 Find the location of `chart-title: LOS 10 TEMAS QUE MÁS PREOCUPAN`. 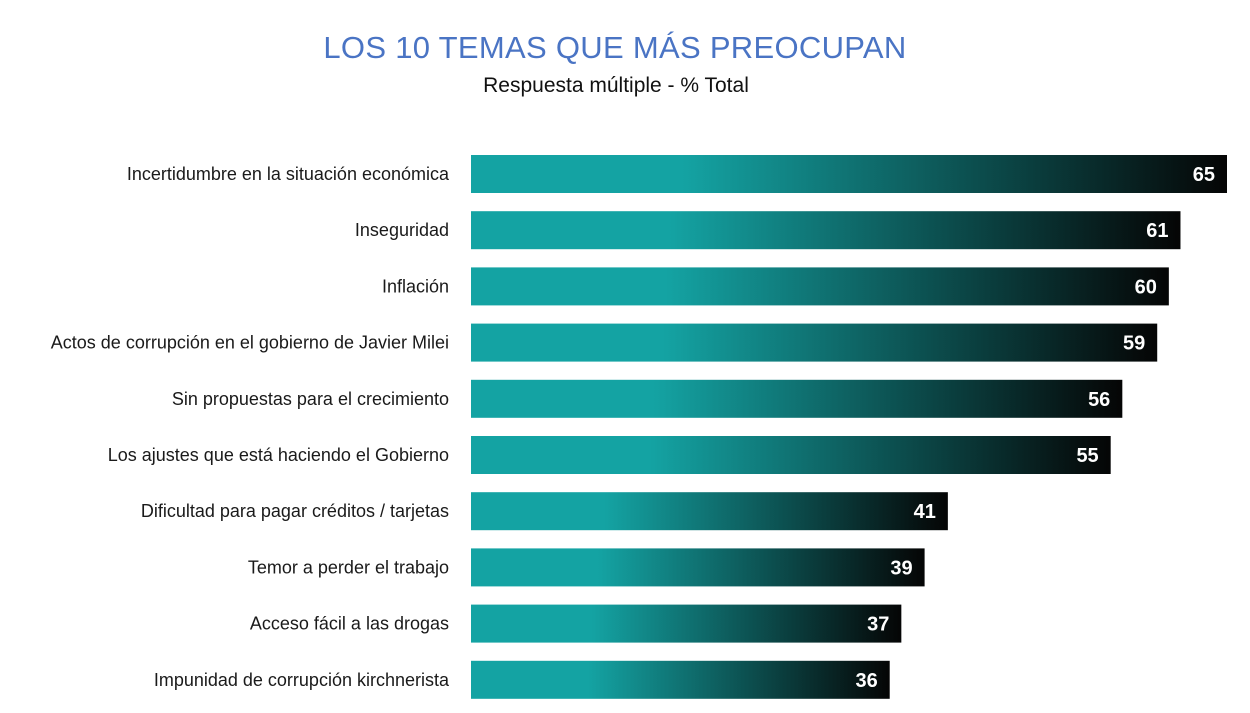

chart-title: LOS 10 TEMAS QUE MÁS PREOCUPAN is located at coordinates (615, 47).